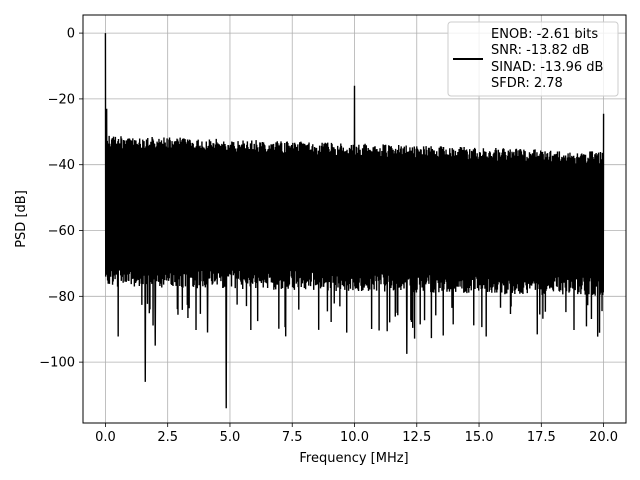  What do you see at coordinates (541, 437) in the screenshot?
I see `x-tick-label: 17.5` at bounding box center [541, 437].